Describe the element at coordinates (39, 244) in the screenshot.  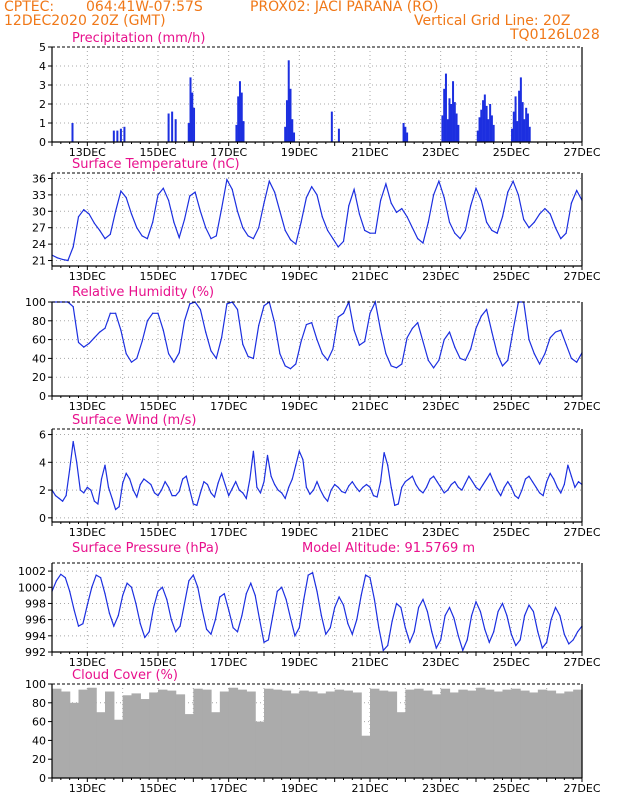
I see `temperature-ytick-label: 24` at that location.